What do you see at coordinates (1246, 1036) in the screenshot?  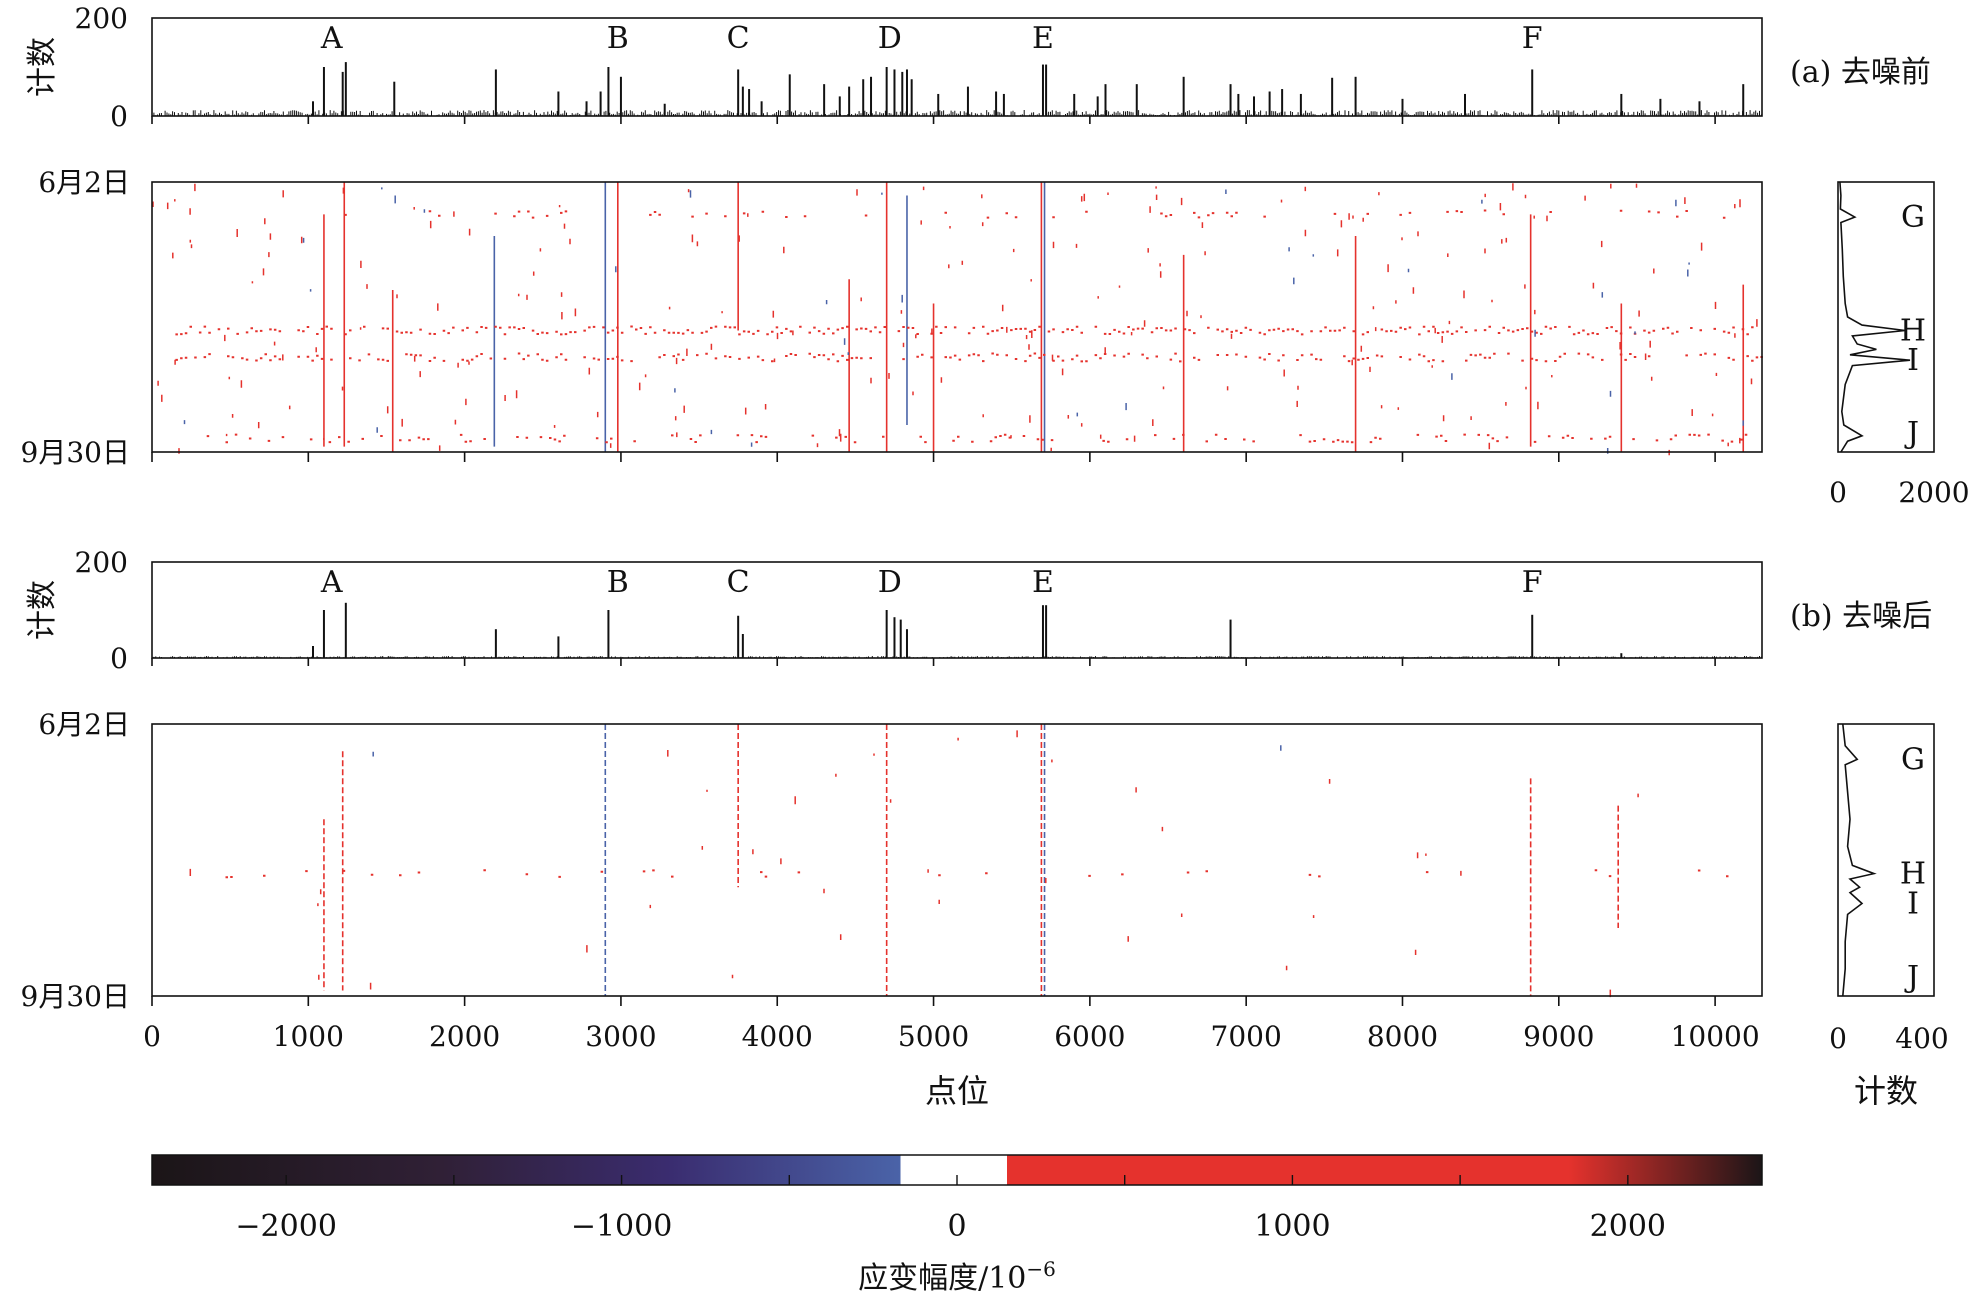 I see `x-tick-label: 7000` at bounding box center [1246, 1036].